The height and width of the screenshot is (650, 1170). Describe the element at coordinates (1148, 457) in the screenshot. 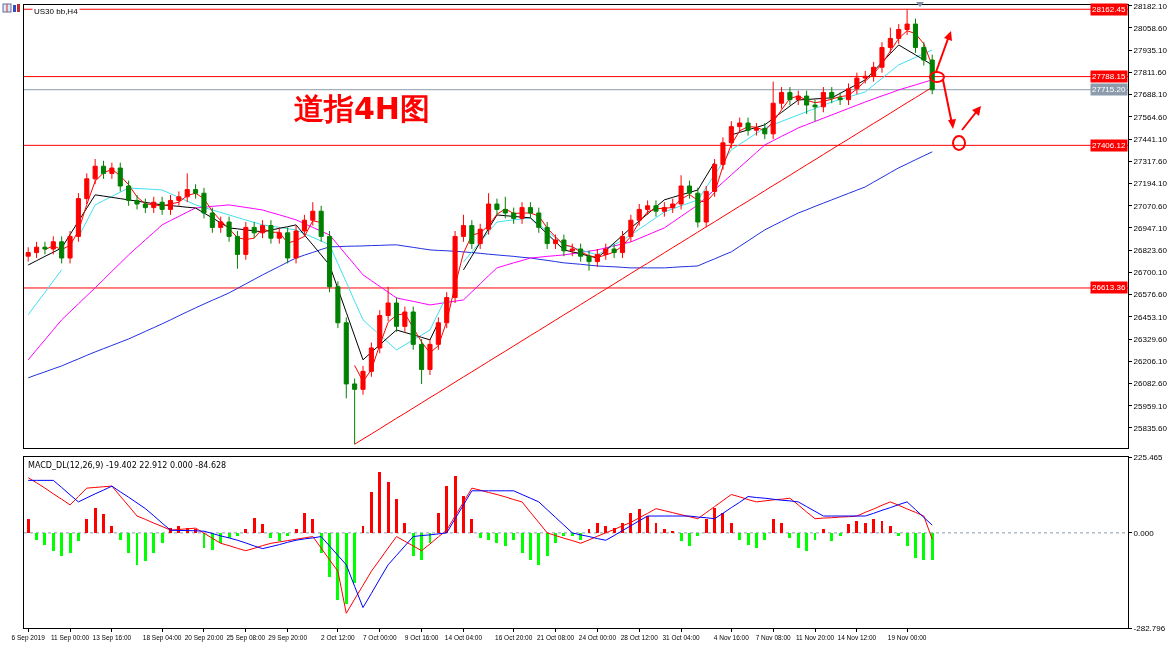

I see `y-tick-label: 225.465` at that location.